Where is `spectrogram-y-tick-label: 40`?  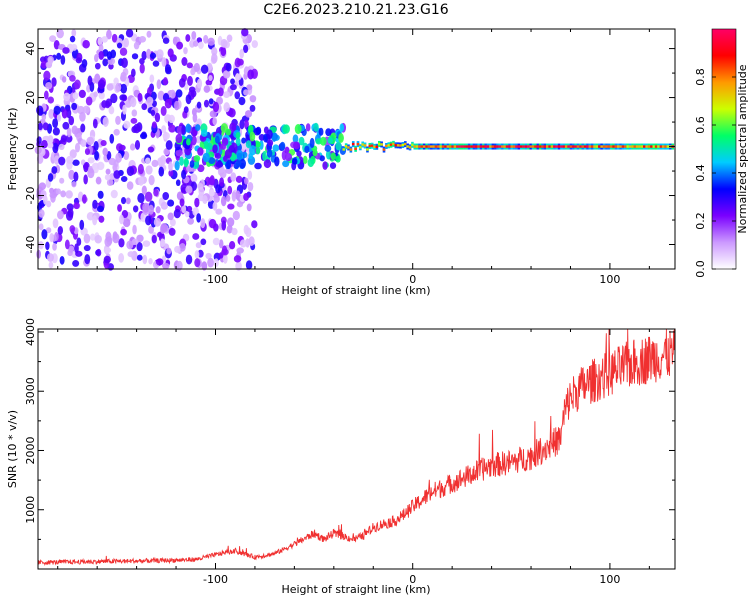 spectrogram-y-tick-label: 40 is located at coordinates (30, 49).